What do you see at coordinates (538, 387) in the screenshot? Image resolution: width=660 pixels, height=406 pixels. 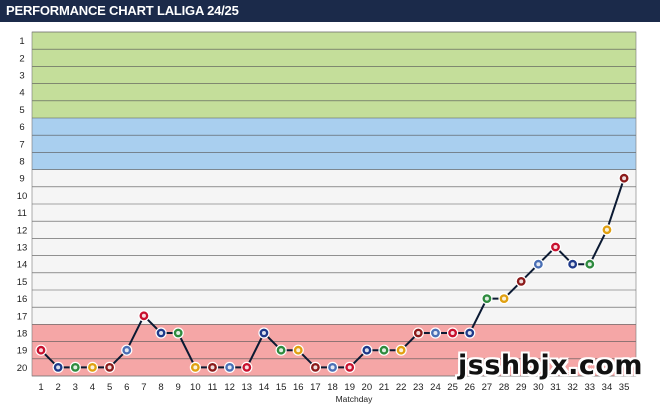 I see `x-tick-label: 30` at bounding box center [538, 387].